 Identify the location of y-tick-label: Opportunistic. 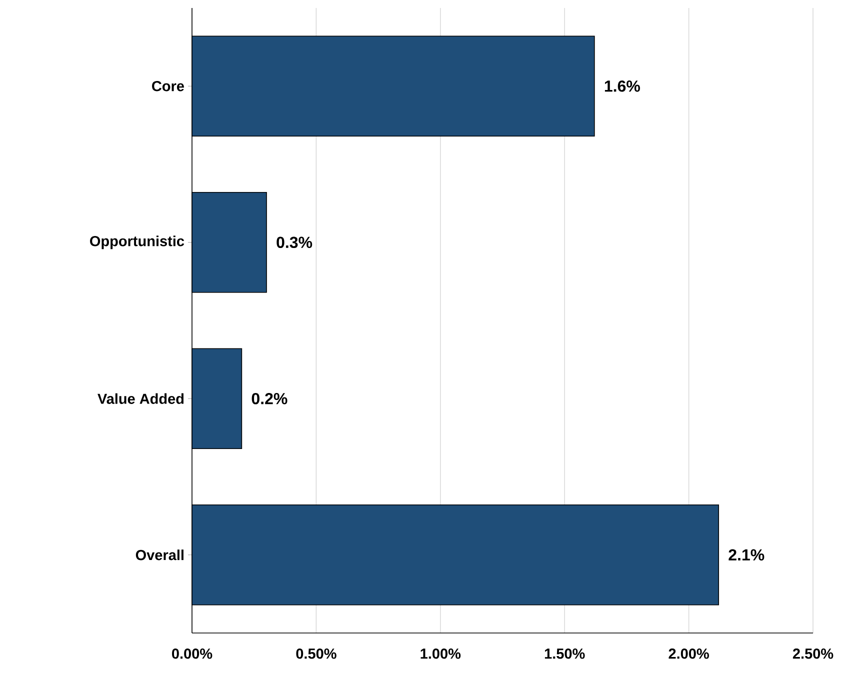
(137, 243).